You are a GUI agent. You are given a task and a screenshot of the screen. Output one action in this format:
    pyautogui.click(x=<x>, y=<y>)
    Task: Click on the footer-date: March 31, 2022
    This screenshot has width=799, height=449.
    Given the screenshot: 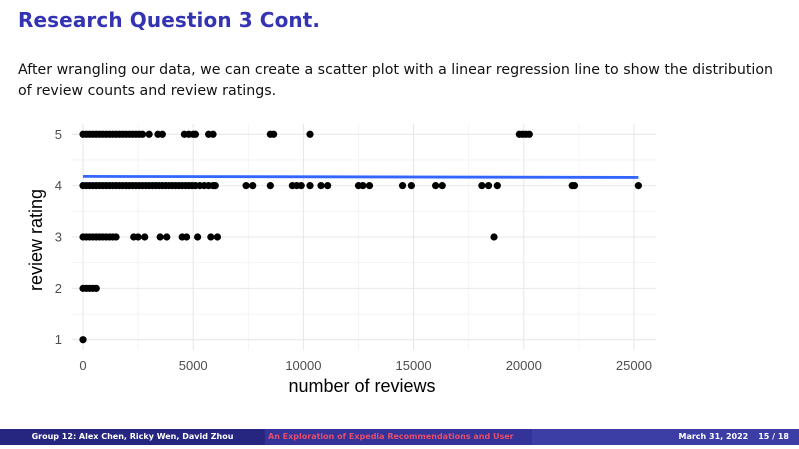 What is the action you would take?
    pyautogui.click(x=713, y=436)
    